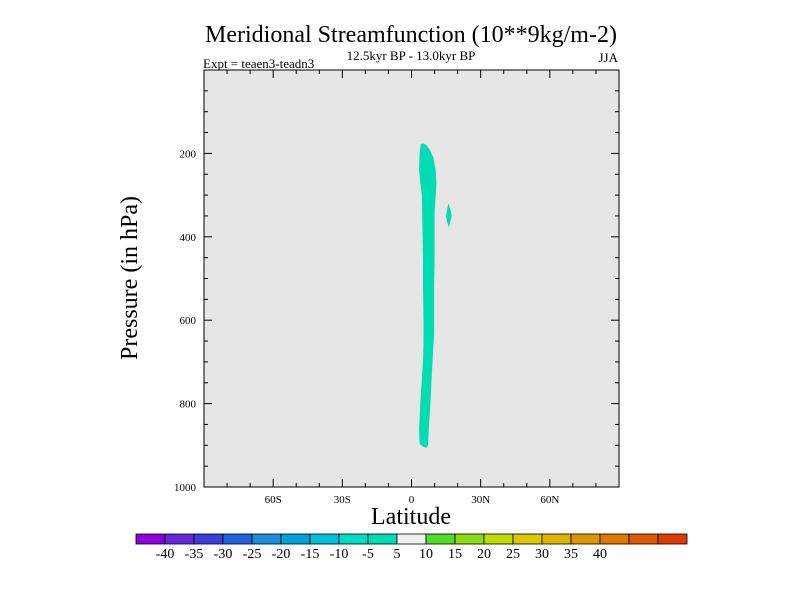 This screenshot has width=800, height=600. I want to click on y-axis-label: Pressure (in hPa), so click(130, 278).